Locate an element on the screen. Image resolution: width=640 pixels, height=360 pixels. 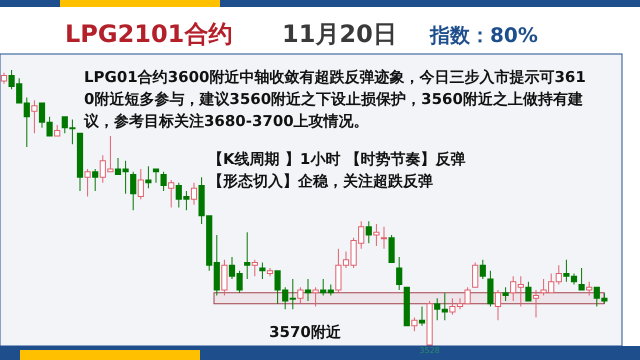
annotation: LPG01合约3600附近中轴收敛有超跌反弹迹象，今日三步入市提示可3610附近短多参与，建议3560附近之下设止损保护，3560附近之上做持有建议，参考目标关注3680-3700上攻情况。 is located at coordinates (334, 99).